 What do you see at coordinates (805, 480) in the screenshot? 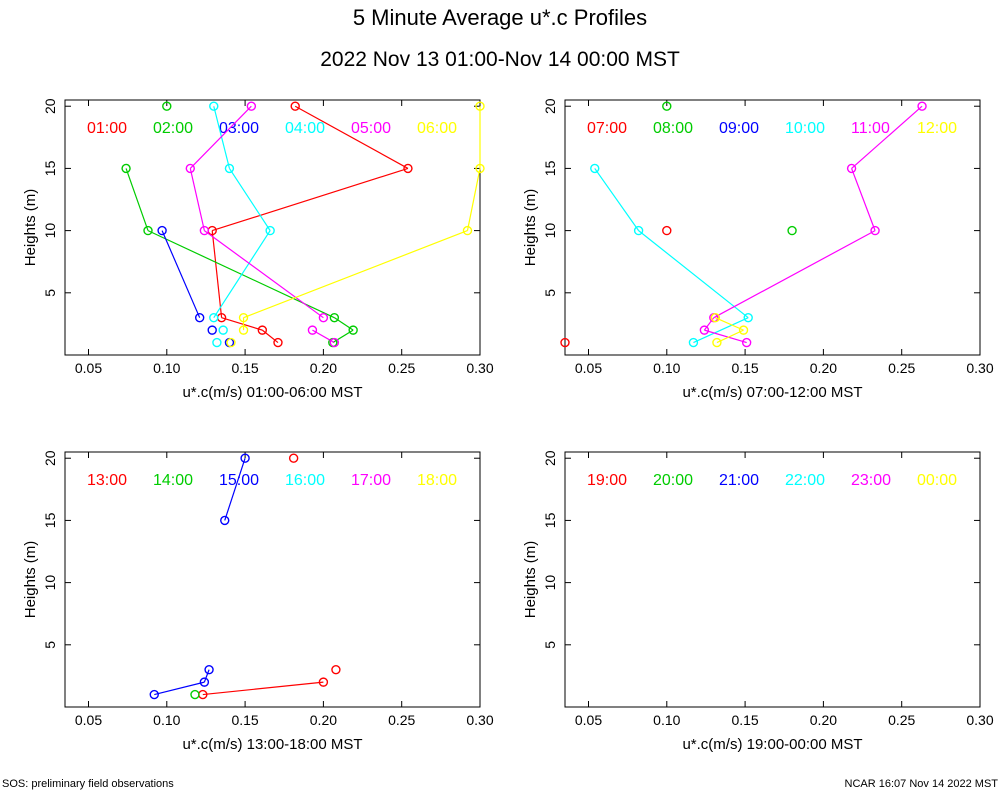
I see `legend-entry-2200: 22:00` at bounding box center [805, 480].